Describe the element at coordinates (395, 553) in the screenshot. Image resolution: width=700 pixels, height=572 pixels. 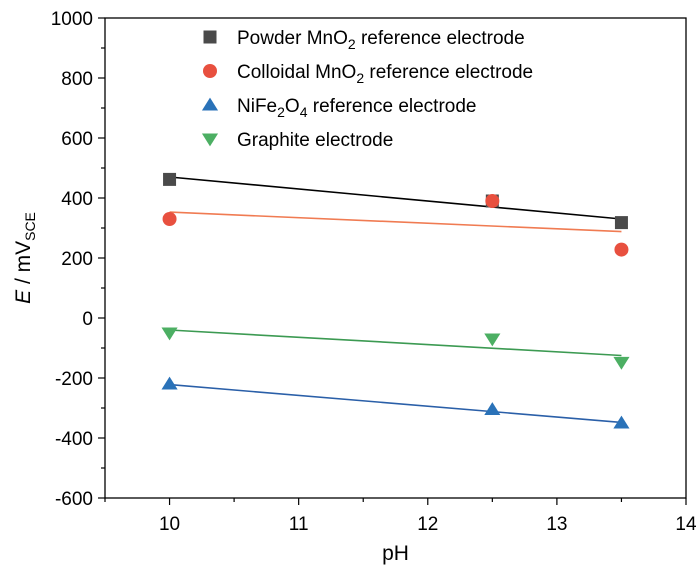
I see `x-axis-title: pH` at that location.